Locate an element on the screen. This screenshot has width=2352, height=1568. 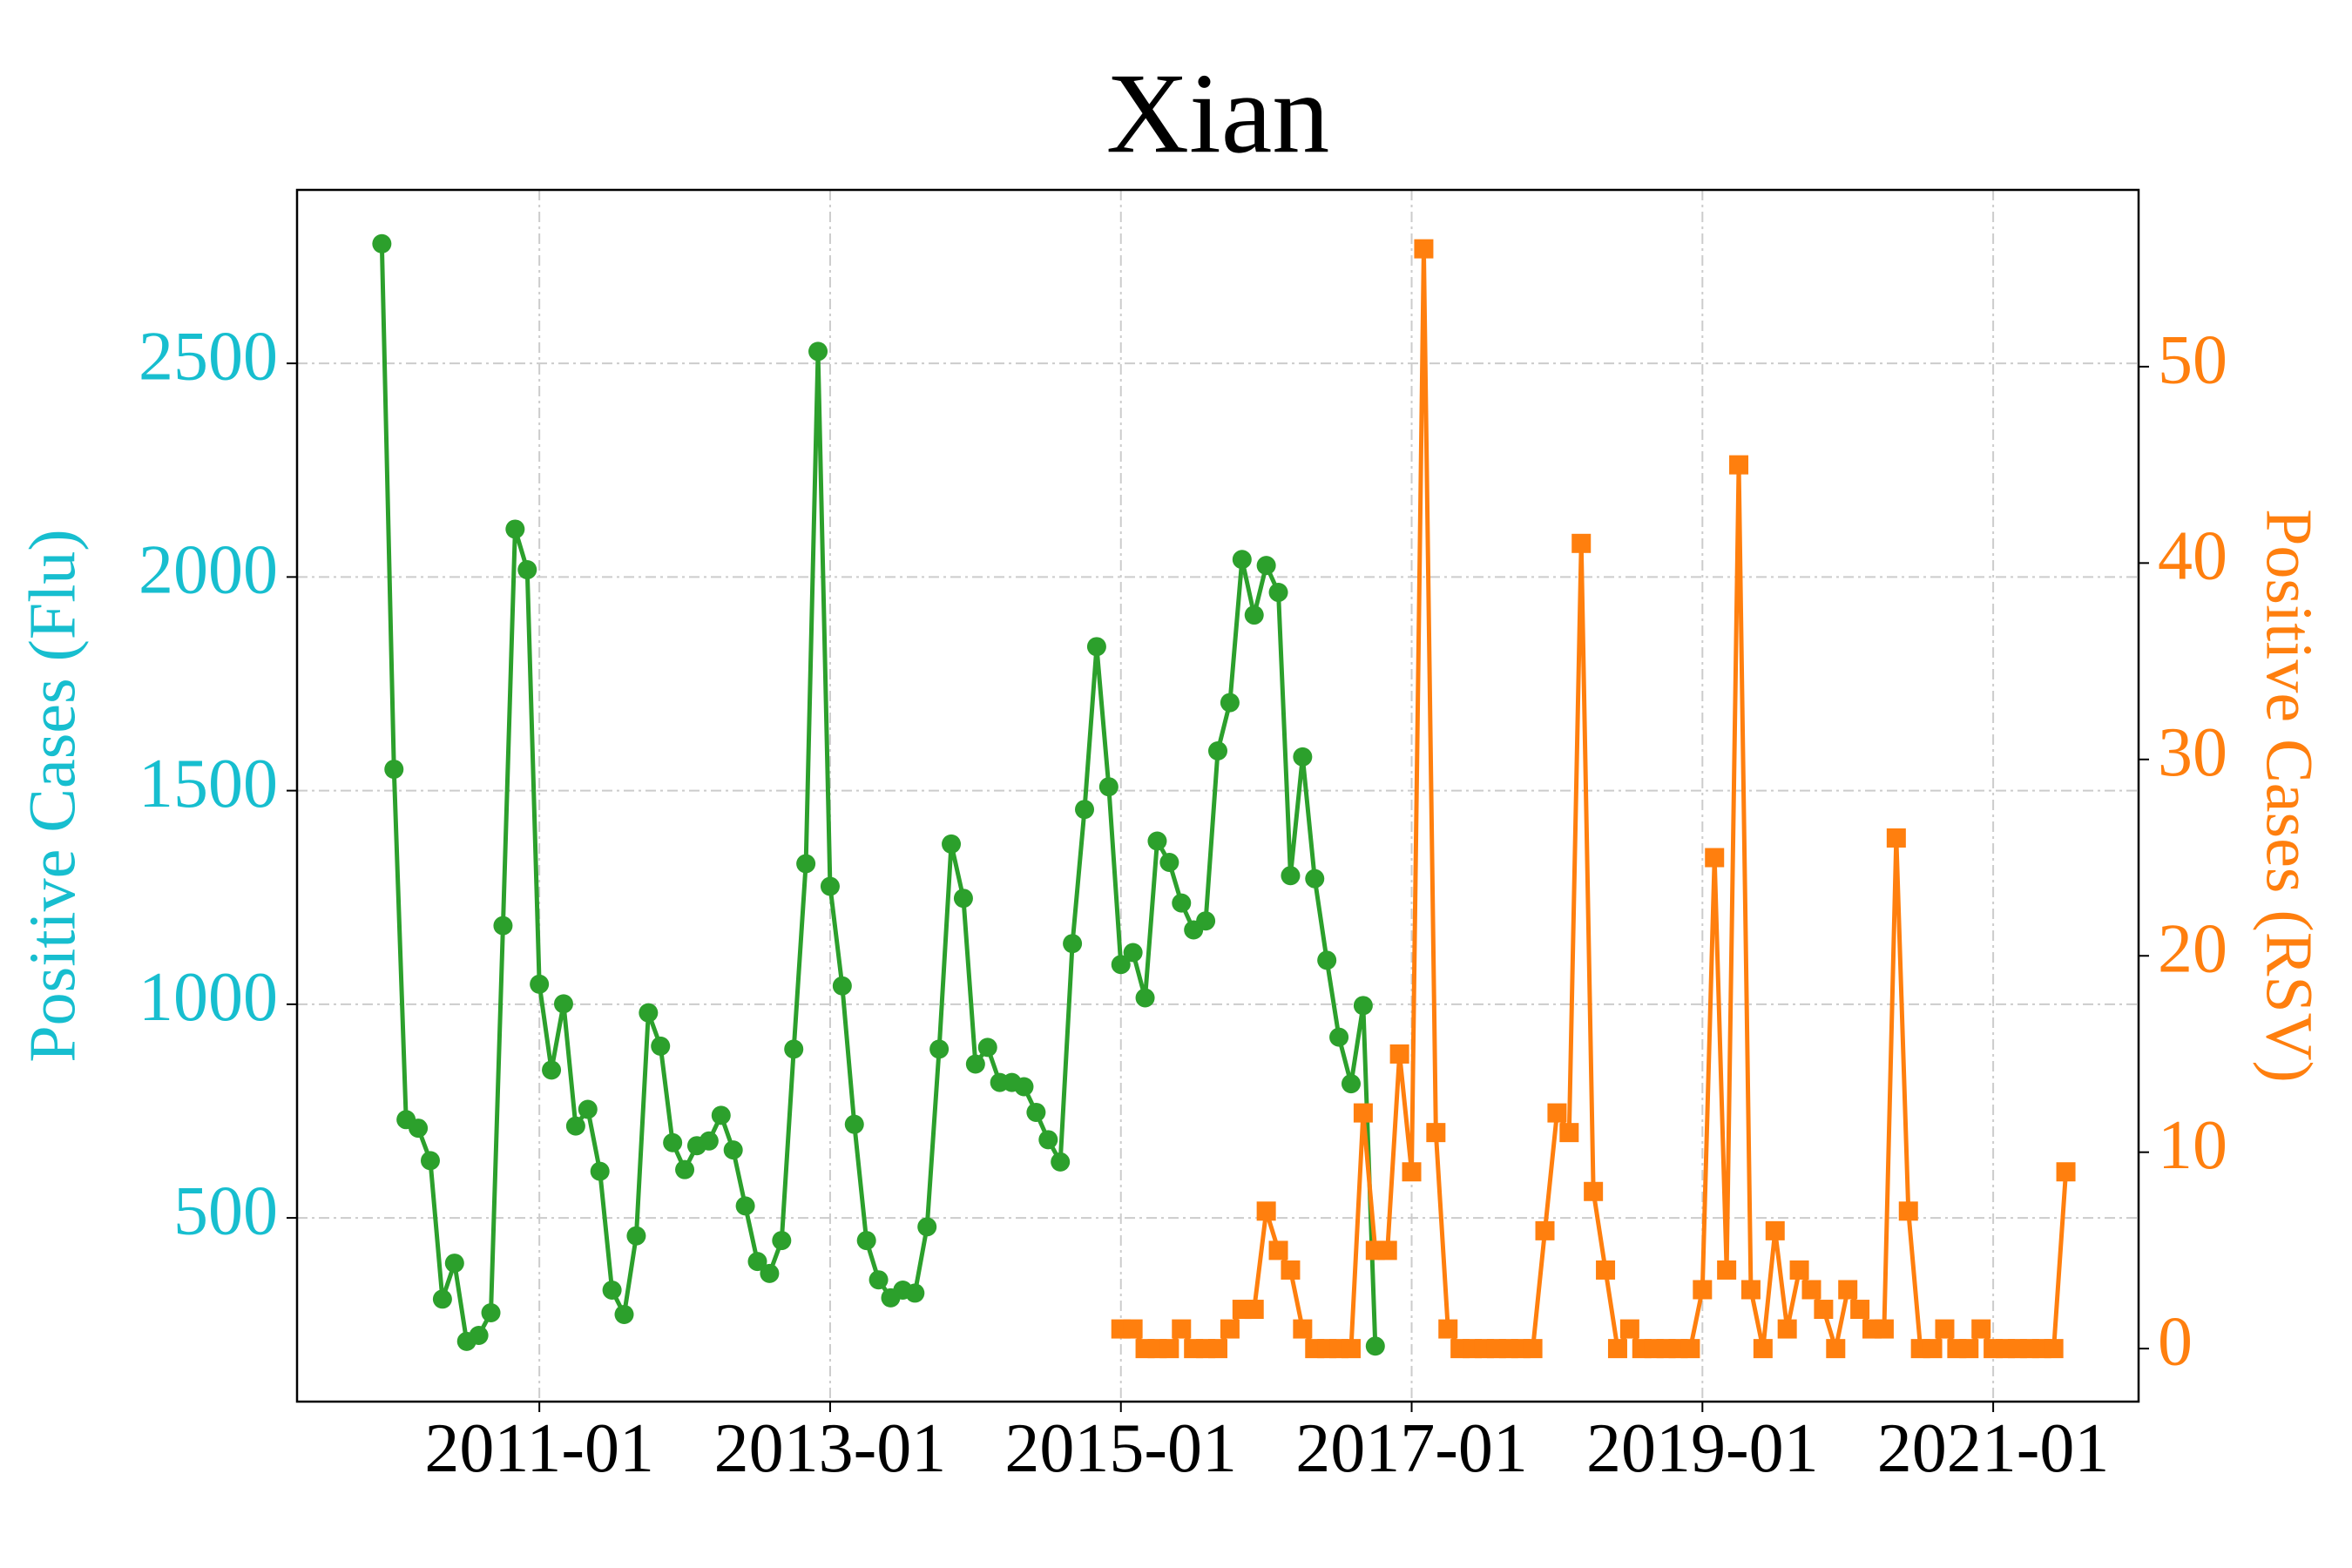
y-tick-label: 2500 is located at coordinates (209, 356).